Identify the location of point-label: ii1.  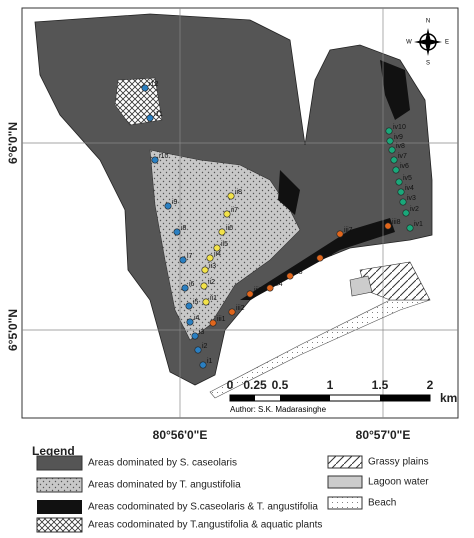
(213, 298).